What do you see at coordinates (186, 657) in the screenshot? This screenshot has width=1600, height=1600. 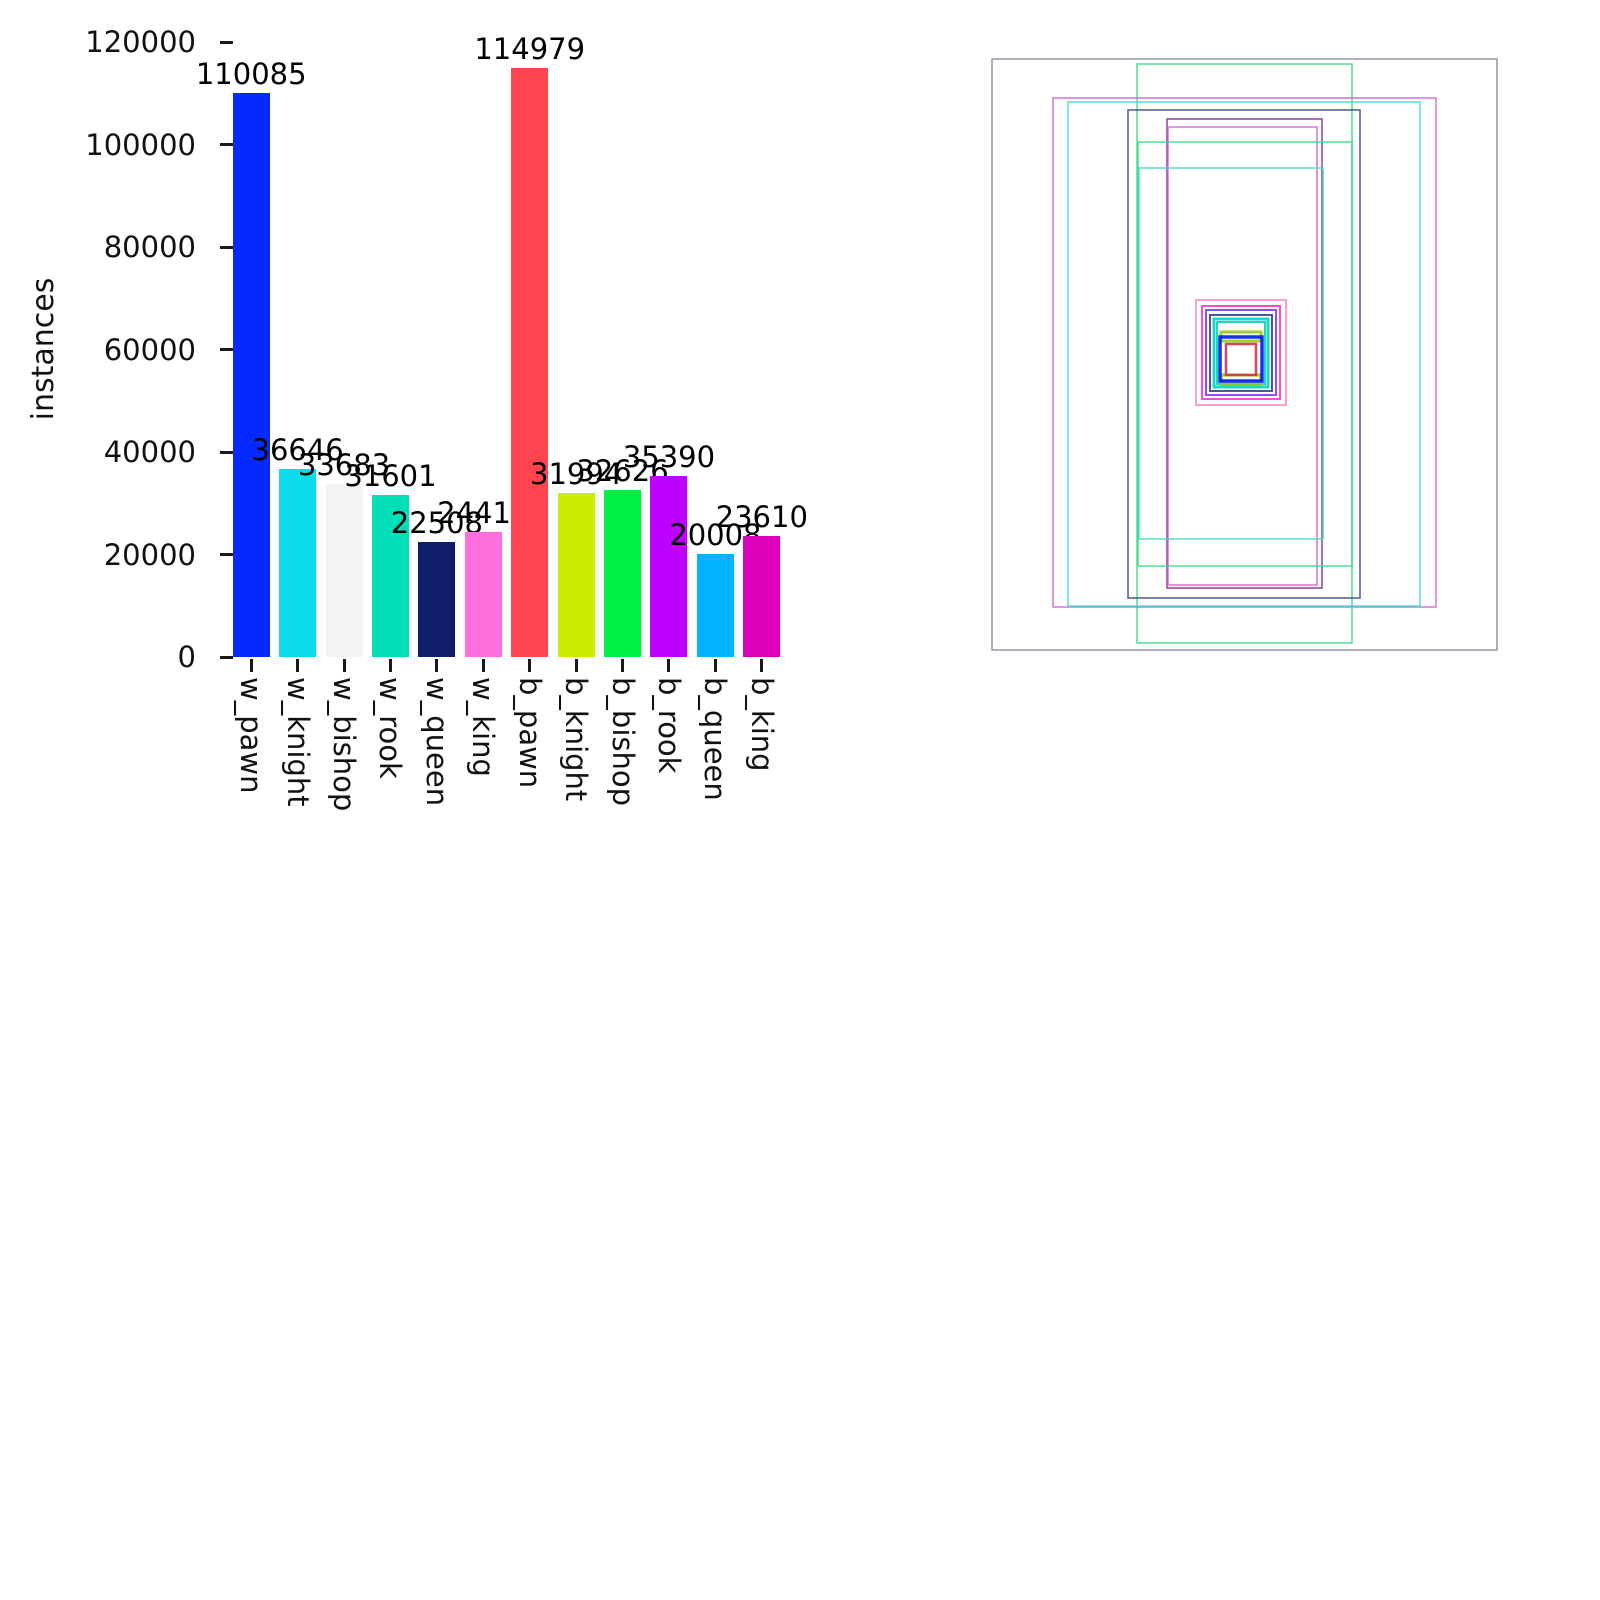 I see `bar-y-tick-label: 0` at bounding box center [186, 657].